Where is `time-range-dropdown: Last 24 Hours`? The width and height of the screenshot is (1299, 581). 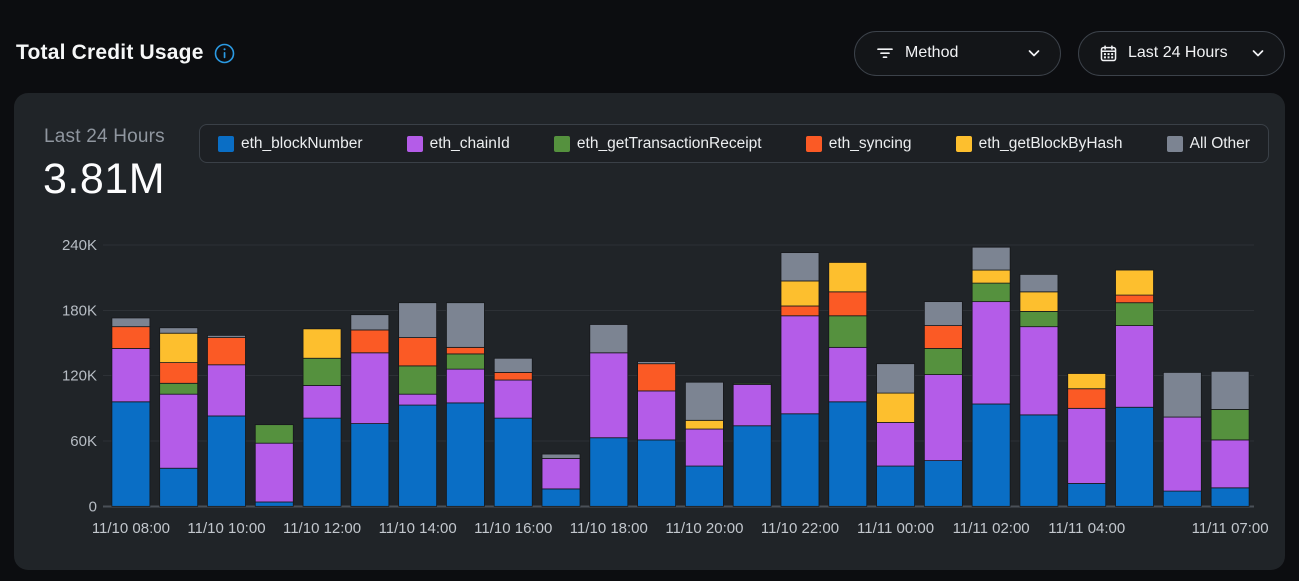 time-range-dropdown: Last 24 Hours is located at coordinates (1181, 53).